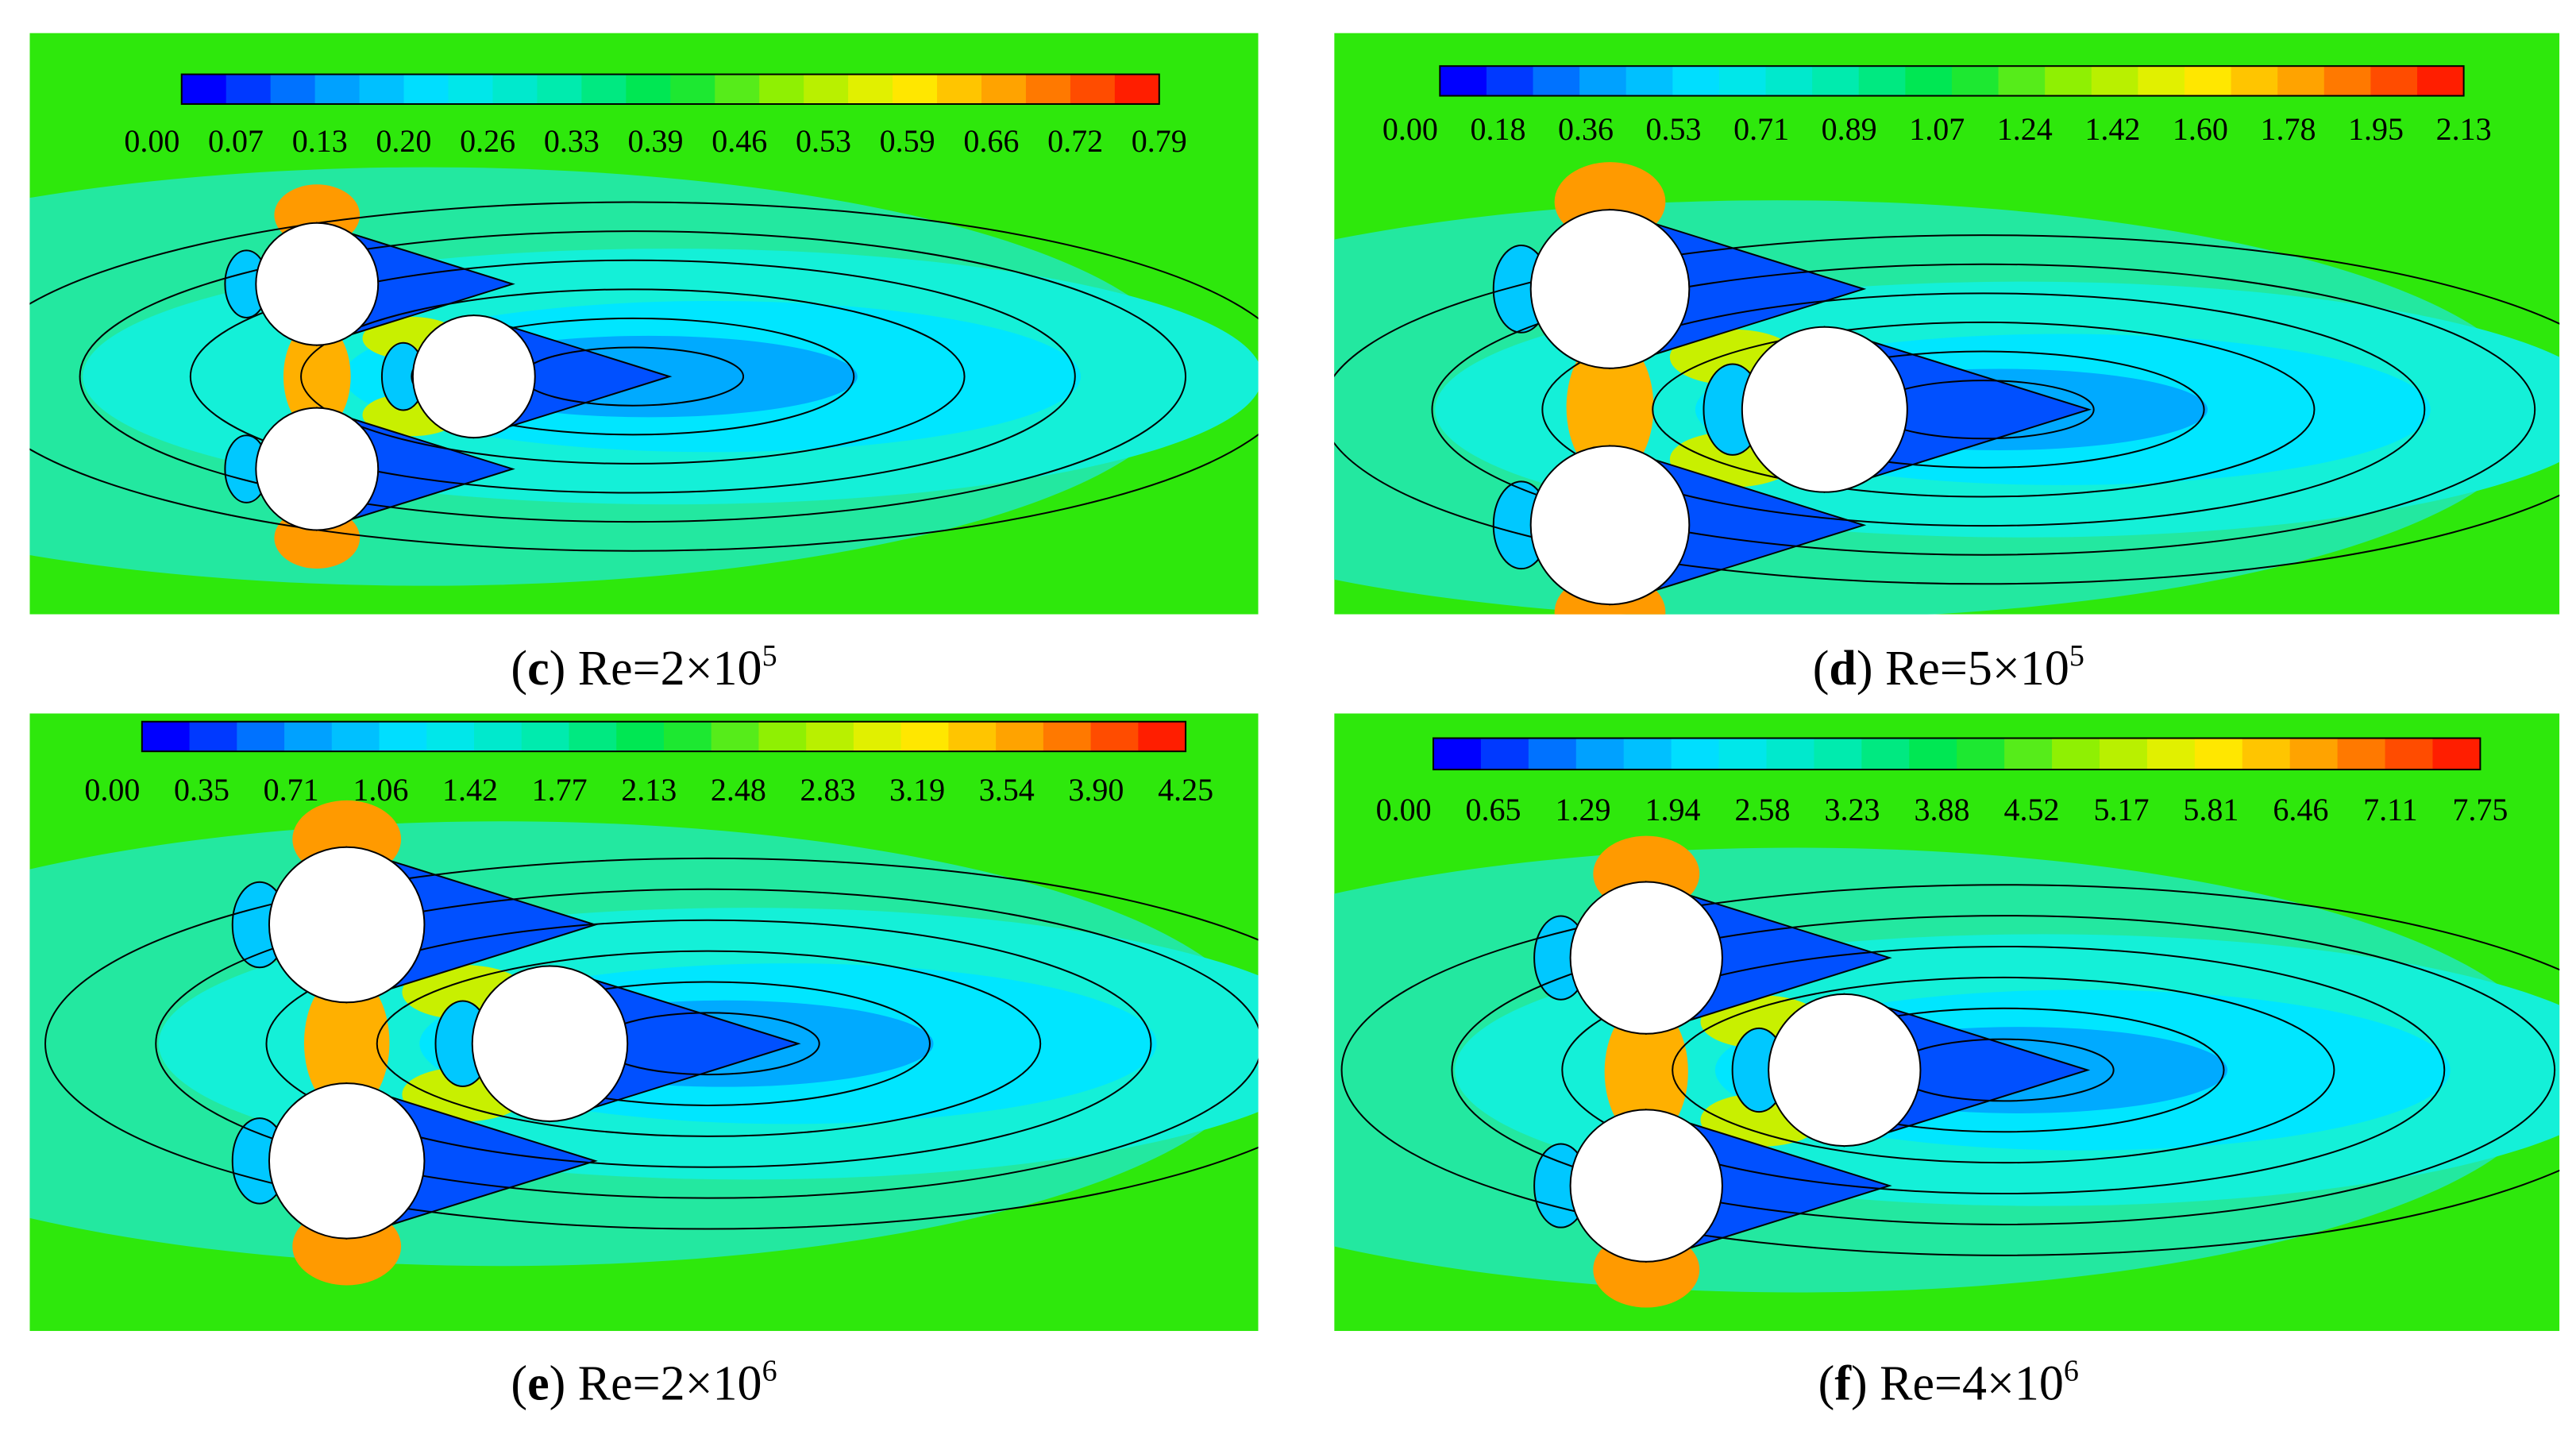  What do you see at coordinates (2025, 129) in the screenshot?
I see `colorbar-tick-label: 1.24` at bounding box center [2025, 129].